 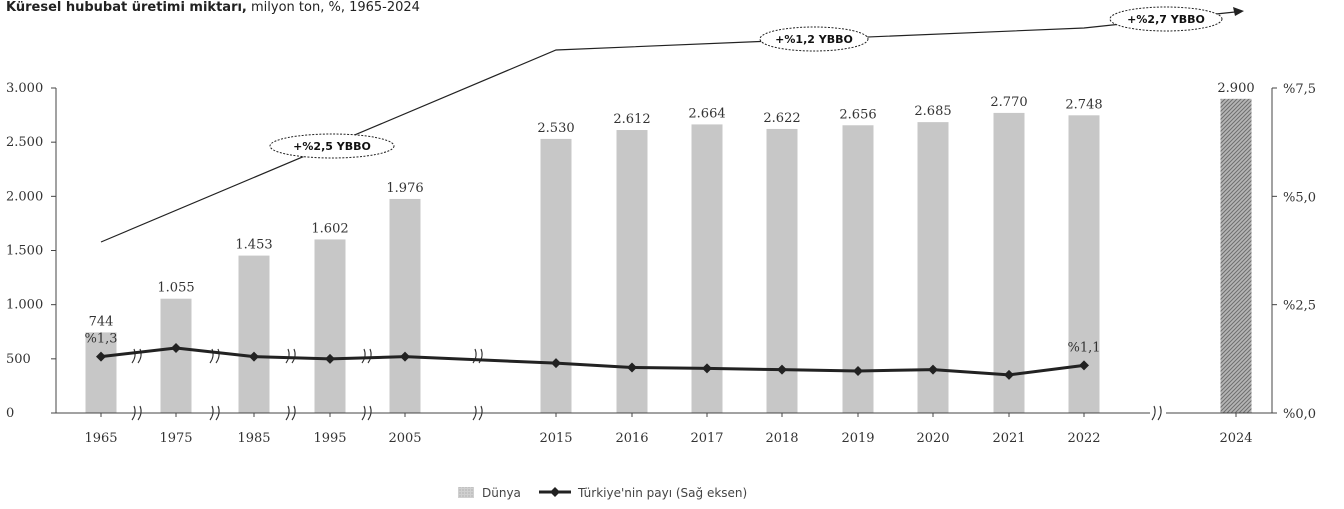 I want to click on x-tick-label-1995: 1995, so click(x=329, y=438).